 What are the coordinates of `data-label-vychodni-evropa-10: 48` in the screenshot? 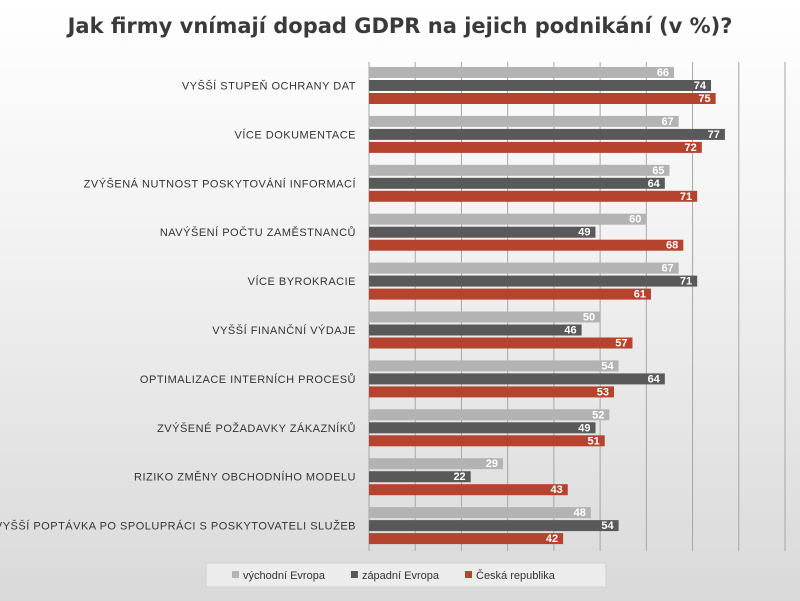 It's located at (580, 513).